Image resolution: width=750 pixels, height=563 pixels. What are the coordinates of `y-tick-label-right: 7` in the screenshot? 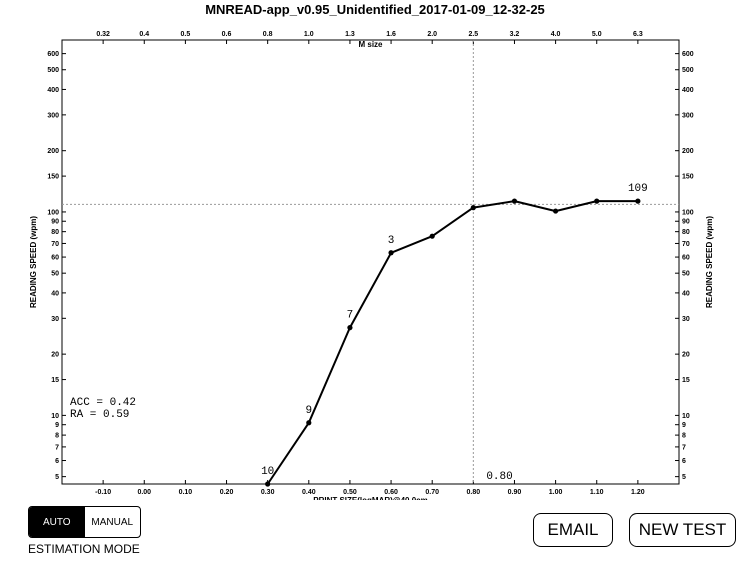 It's located at (684, 447).